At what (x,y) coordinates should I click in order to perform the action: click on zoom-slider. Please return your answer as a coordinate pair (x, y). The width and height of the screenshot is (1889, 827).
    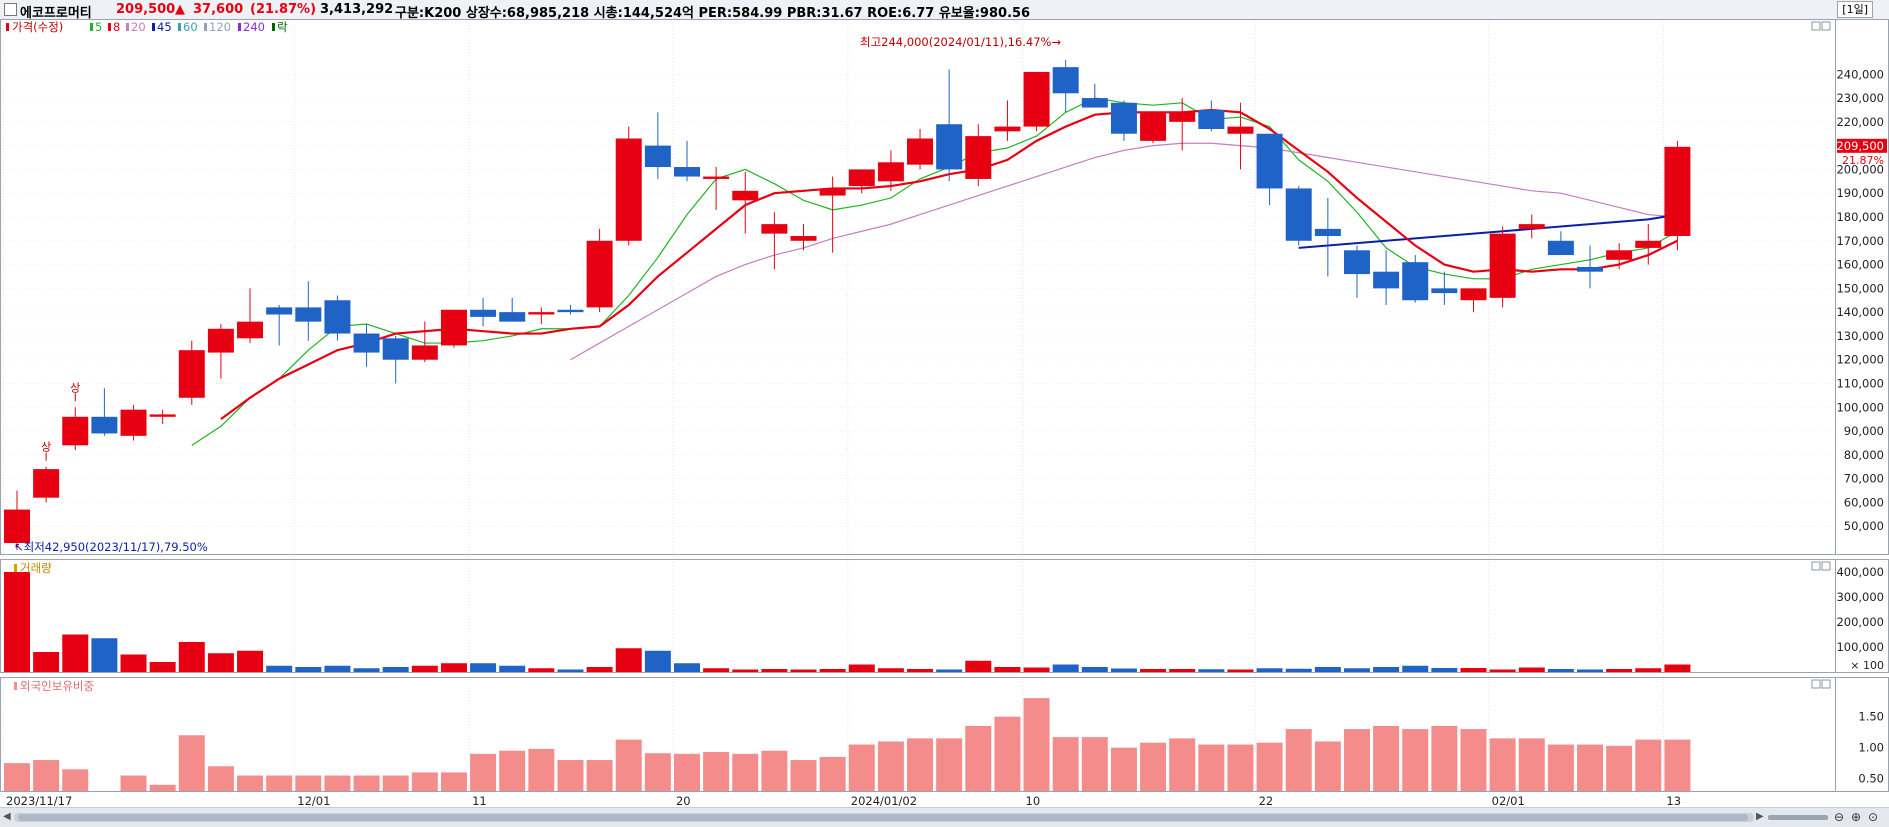
    Looking at the image, I should click on (1798, 817).